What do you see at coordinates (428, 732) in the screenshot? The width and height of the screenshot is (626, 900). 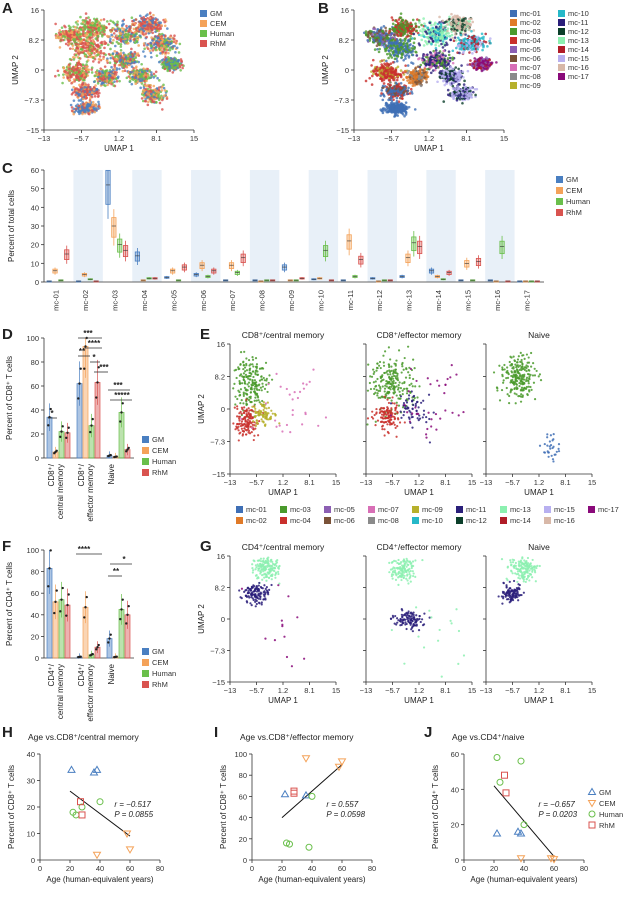 I see `panel-label-j: J` at bounding box center [428, 732].